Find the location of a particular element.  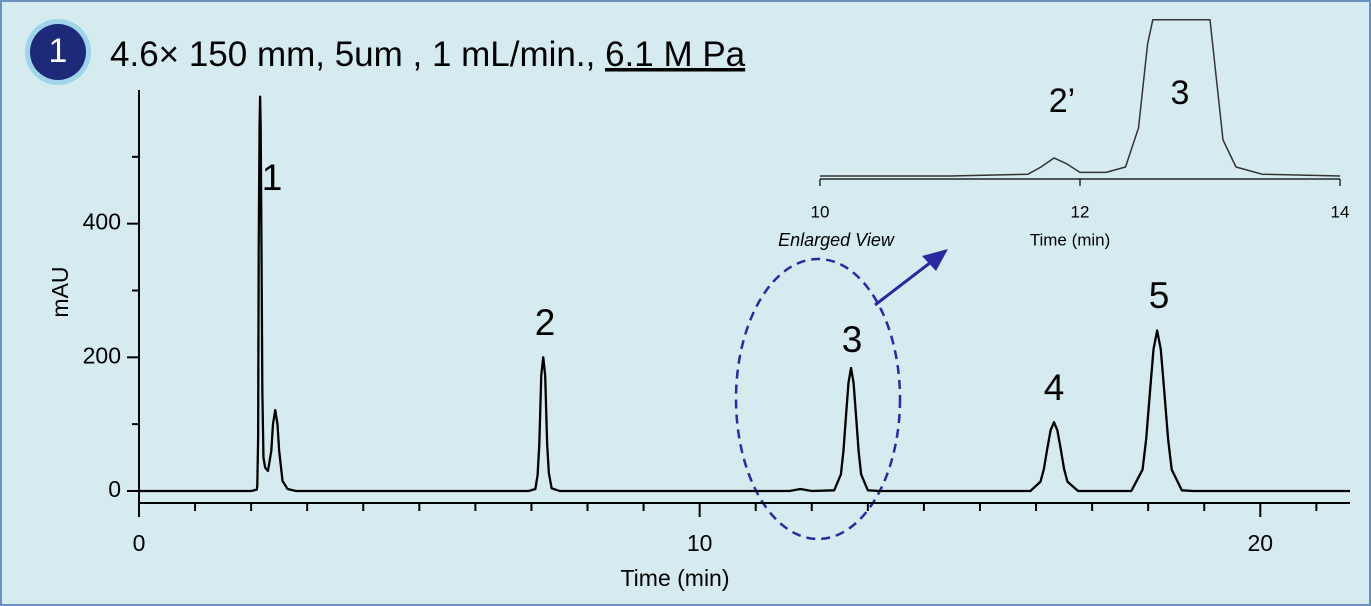

badge-label: 1 is located at coordinates (58, 51).